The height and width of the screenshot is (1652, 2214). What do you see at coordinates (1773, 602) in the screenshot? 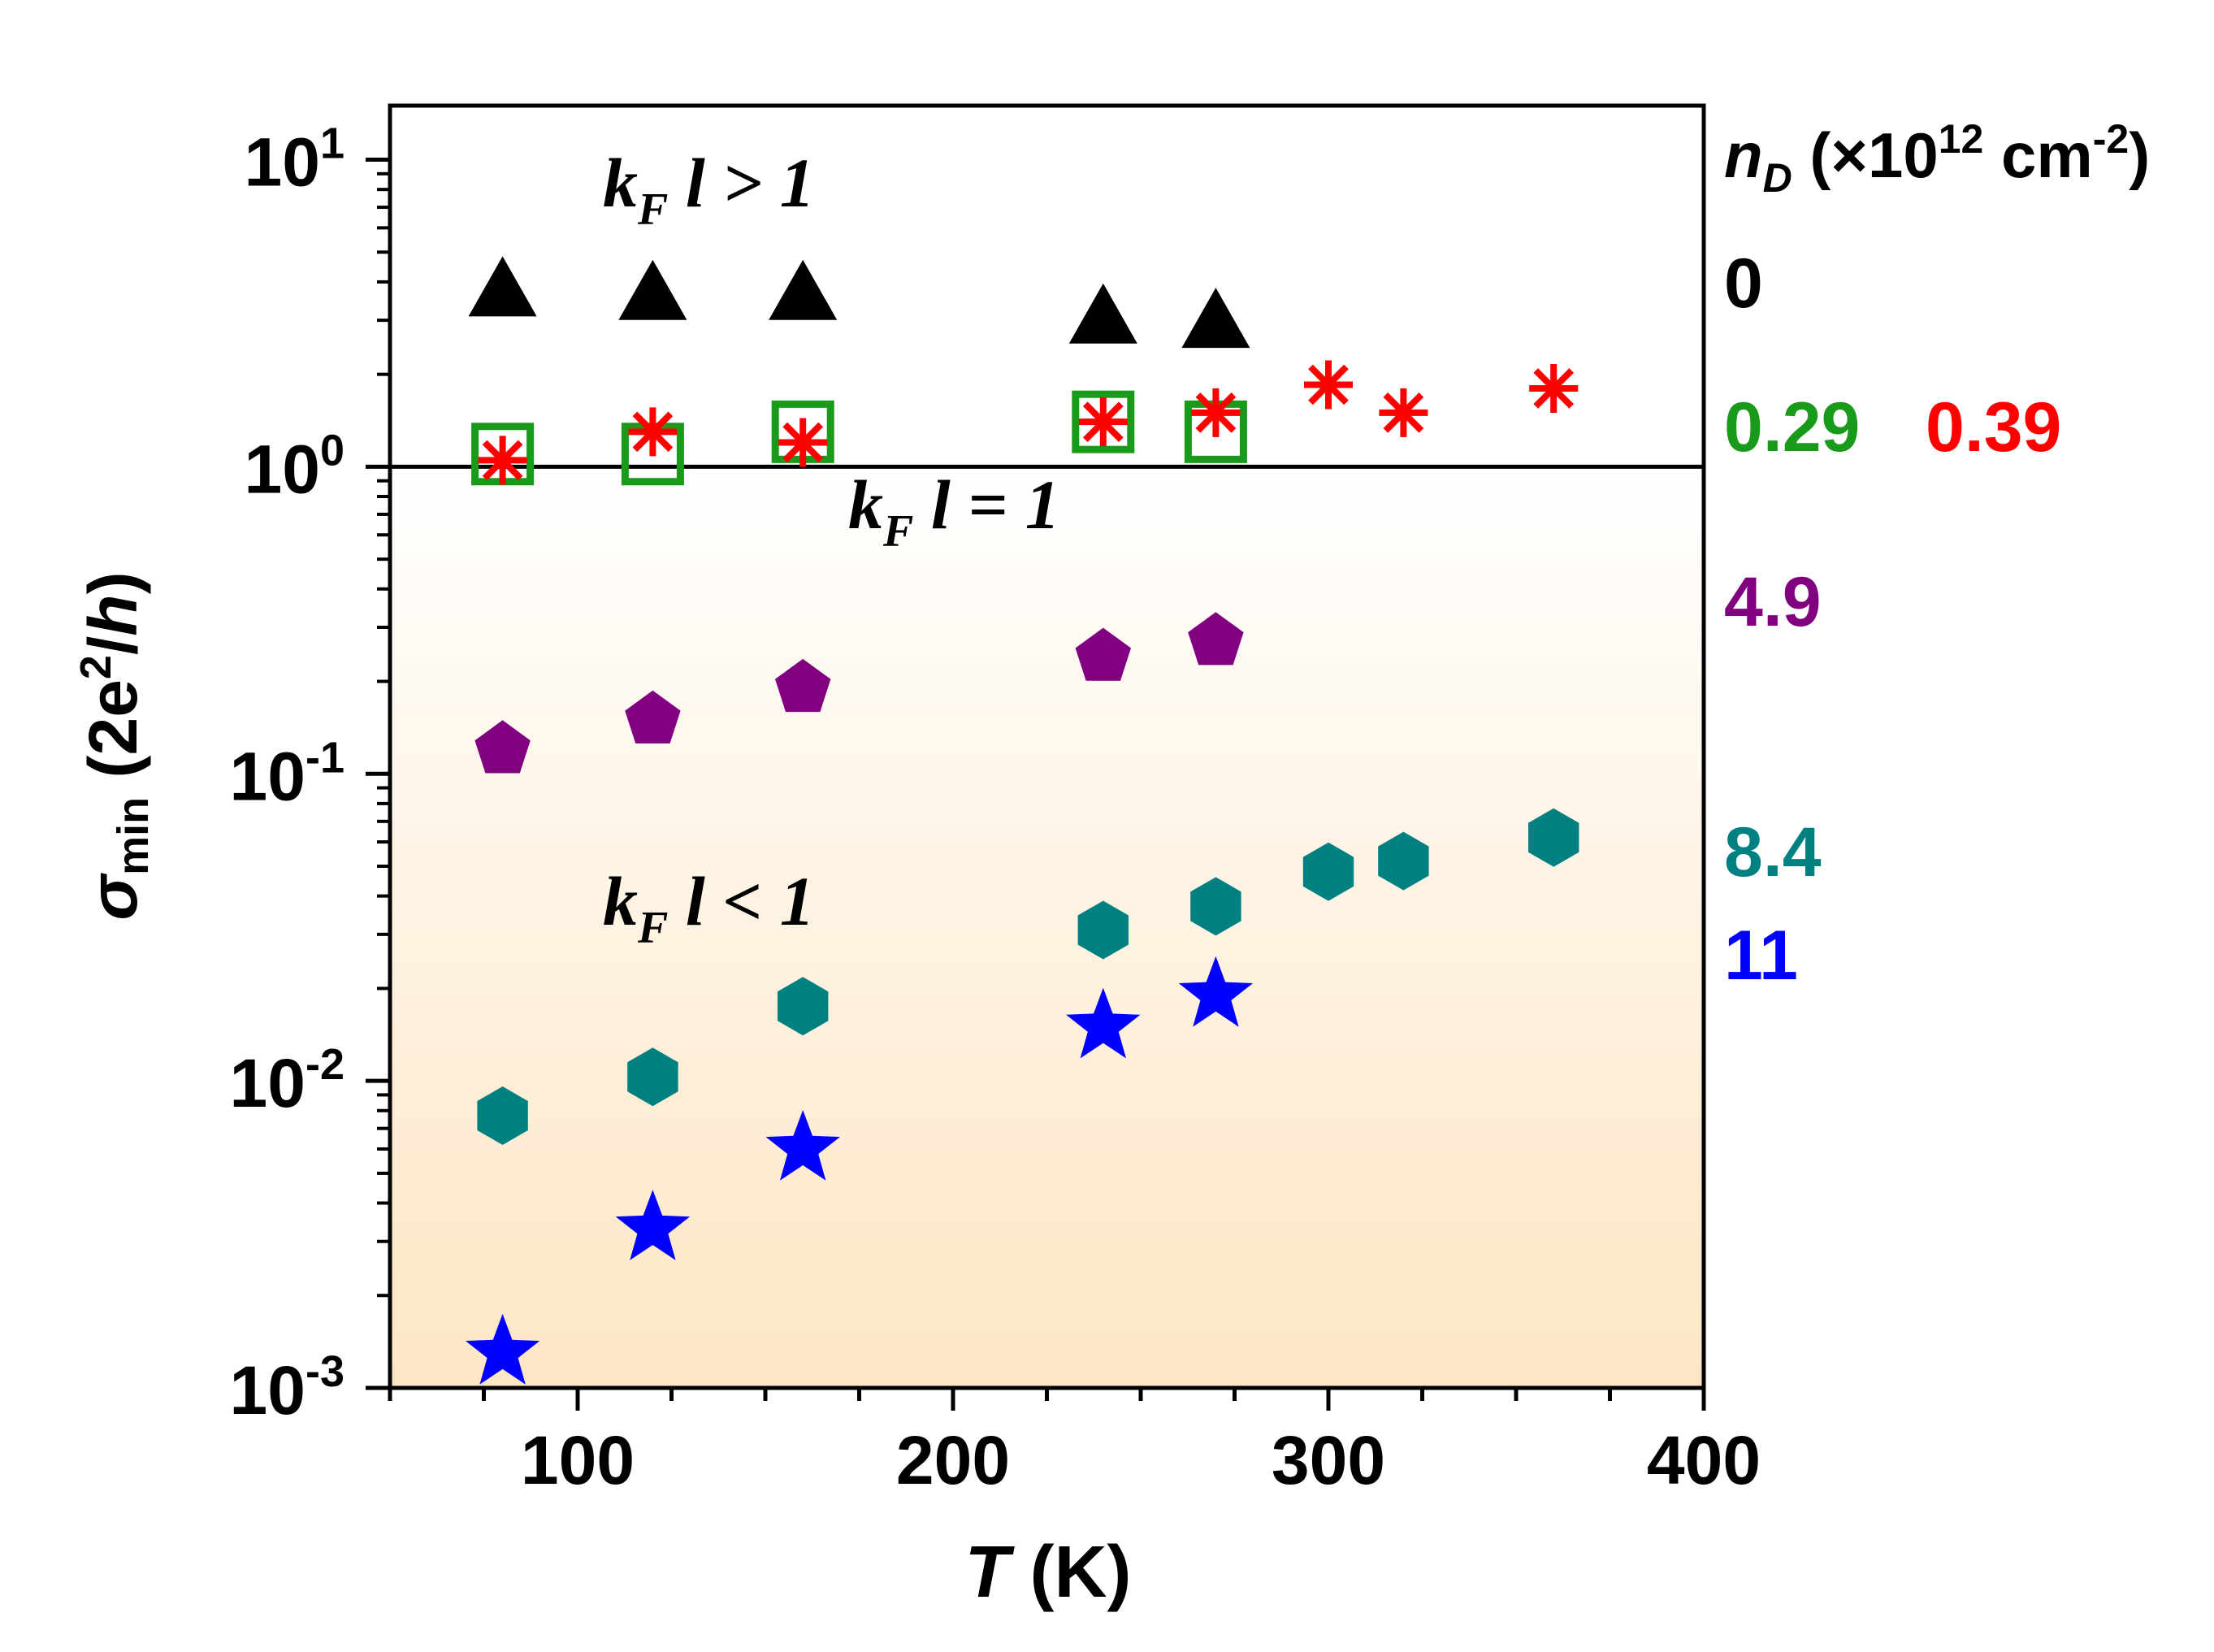
I see `series-label-4.9: 4.9` at bounding box center [1773, 602].